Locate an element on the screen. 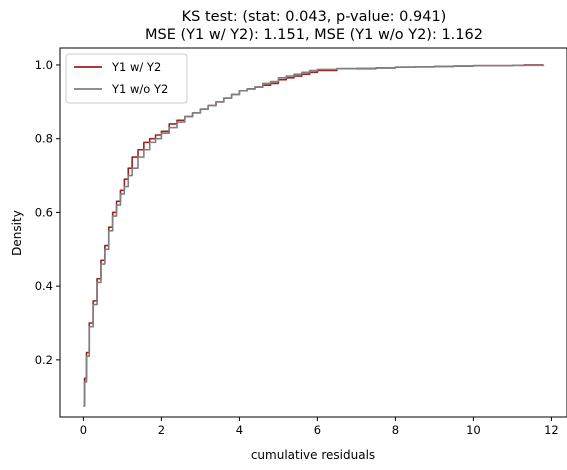 Image resolution: width=567 pixels, height=470 pixels. x-tick-label: 10 is located at coordinates (473, 430).